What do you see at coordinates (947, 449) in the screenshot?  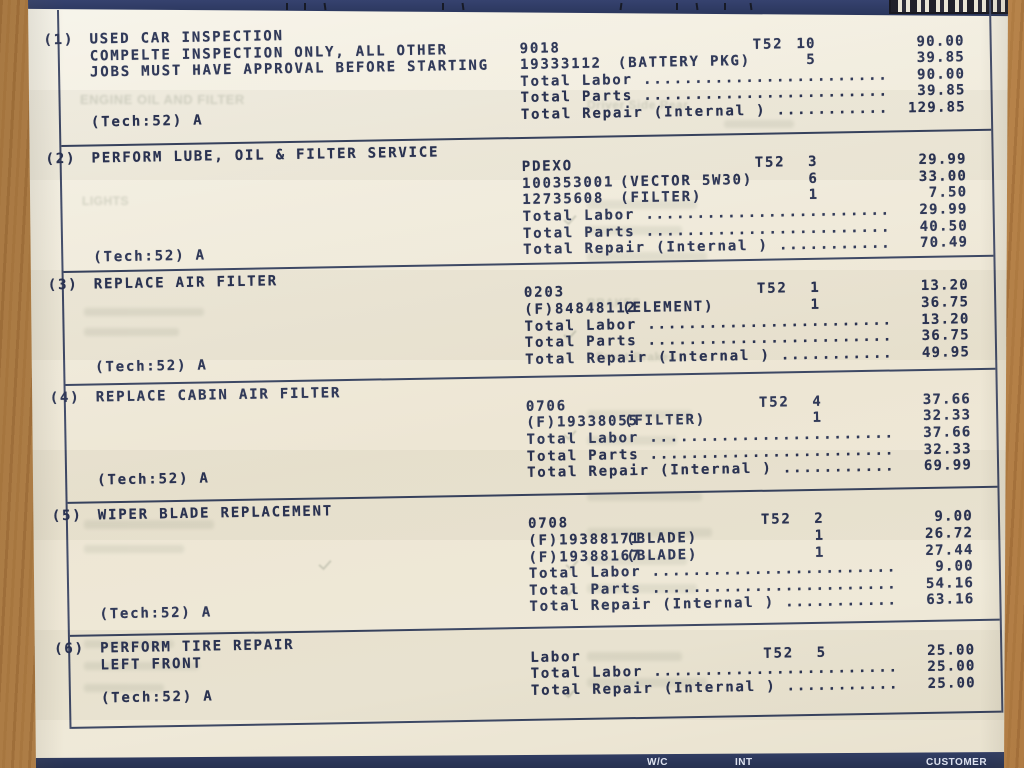 I see `total-amount: 32.33` at bounding box center [947, 449].